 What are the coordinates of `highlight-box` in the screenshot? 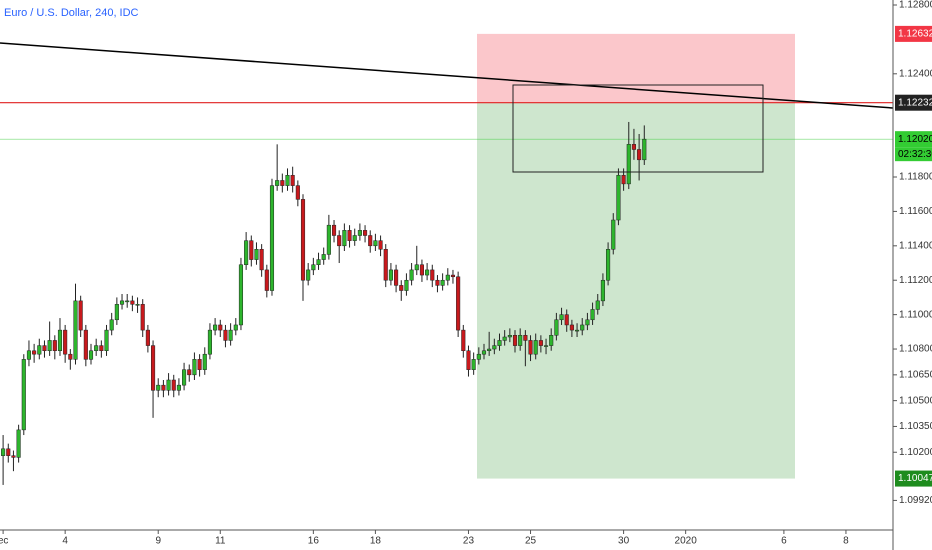 It's located at (638, 128).